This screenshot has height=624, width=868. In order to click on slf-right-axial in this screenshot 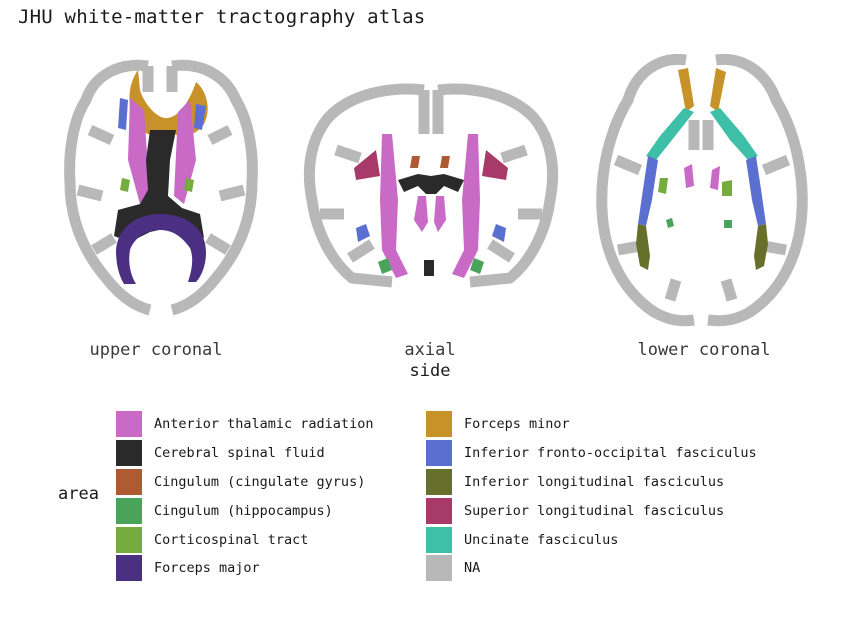, I will do `click(495, 165)`.